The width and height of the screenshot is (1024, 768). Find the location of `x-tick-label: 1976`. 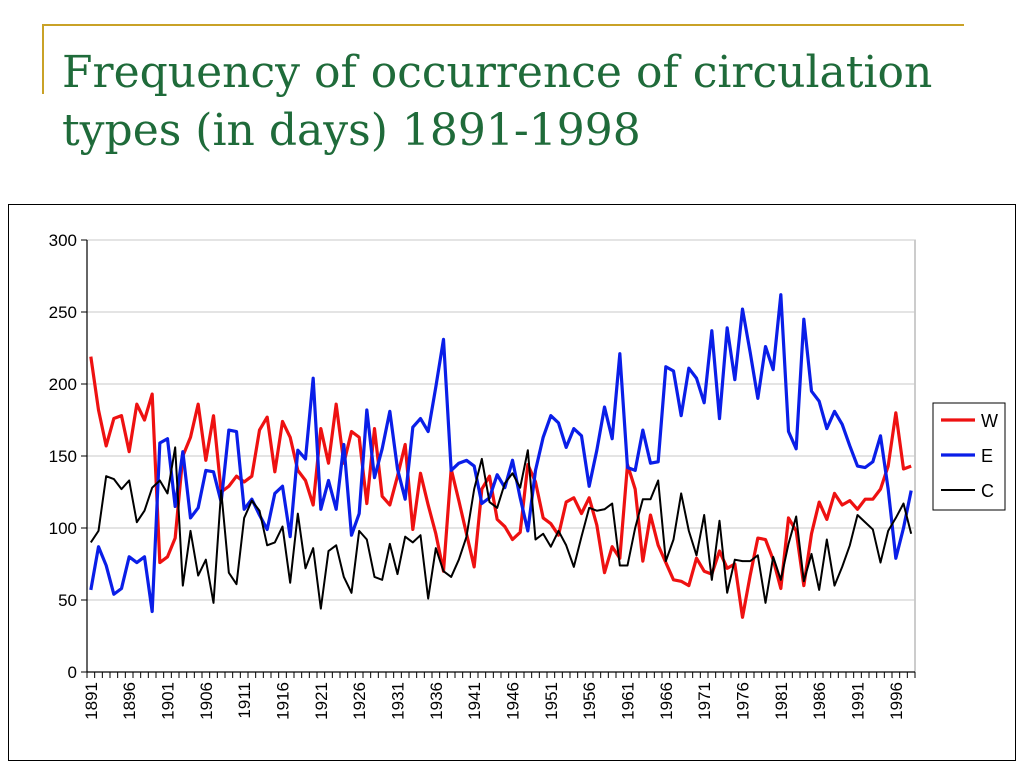

x-tick-label: 1976 is located at coordinates (743, 701).